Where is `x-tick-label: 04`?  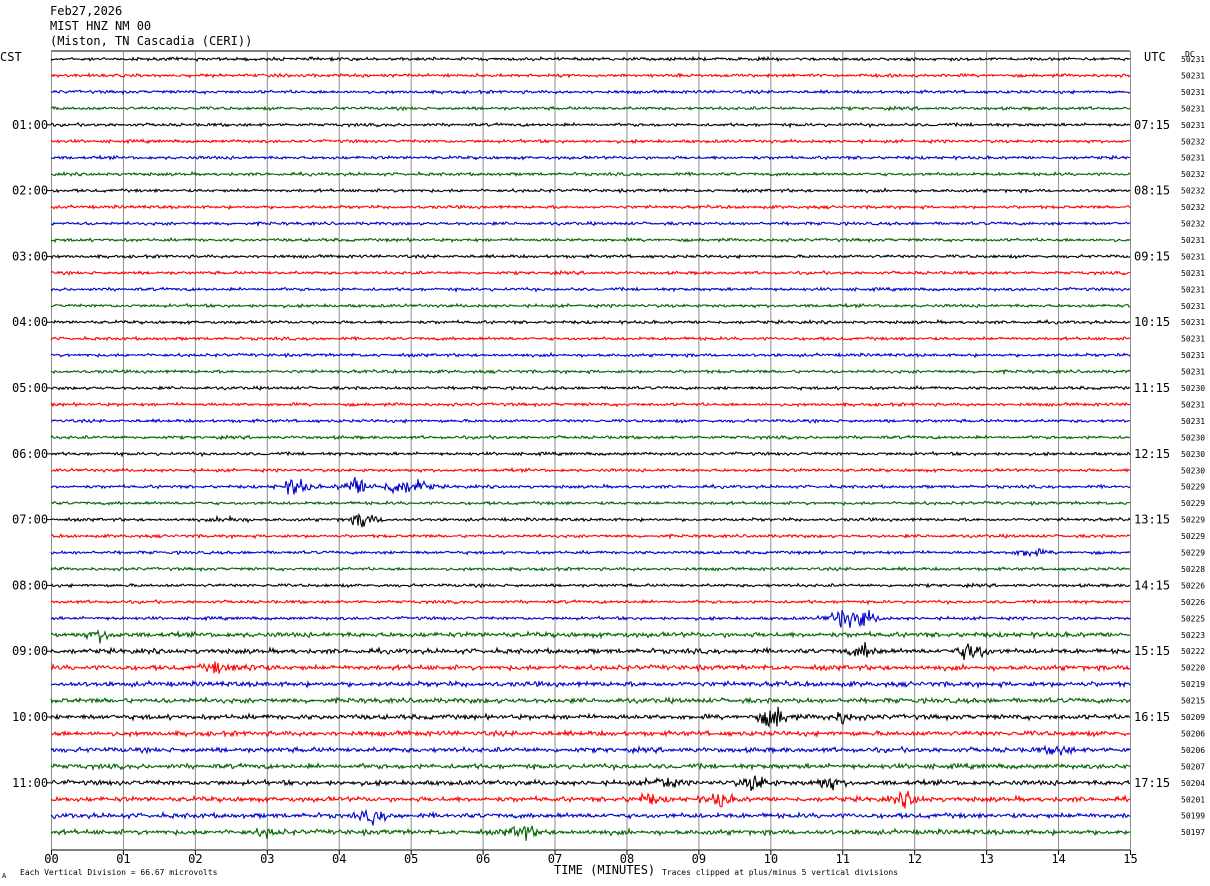 x-tick-label: 04 is located at coordinates (339, 859).